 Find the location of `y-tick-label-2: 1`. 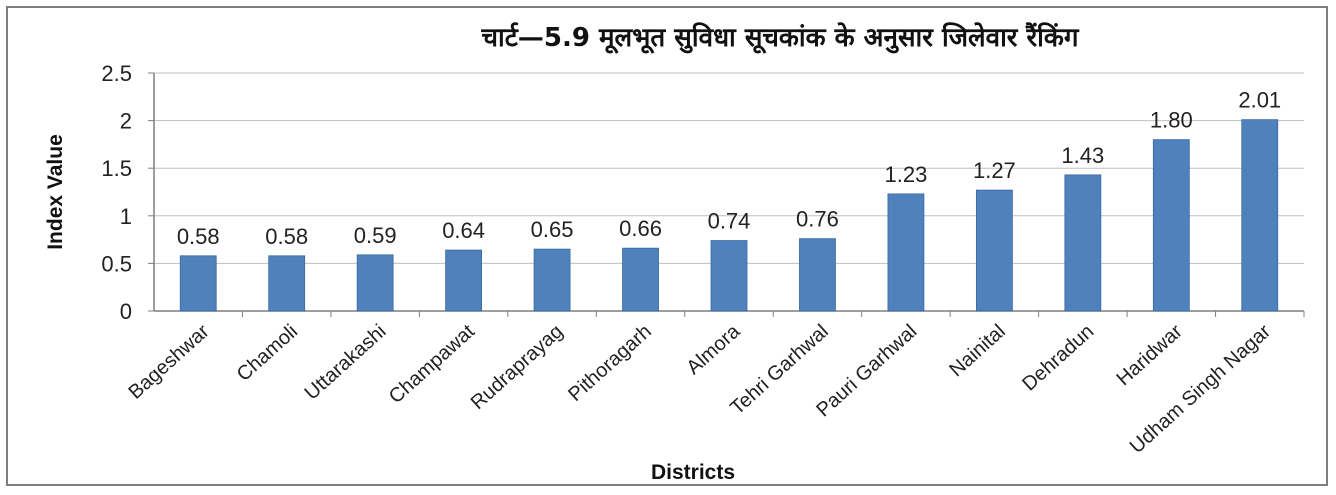

y-tick-label-2: 1 is located at coordinates (126, 216).